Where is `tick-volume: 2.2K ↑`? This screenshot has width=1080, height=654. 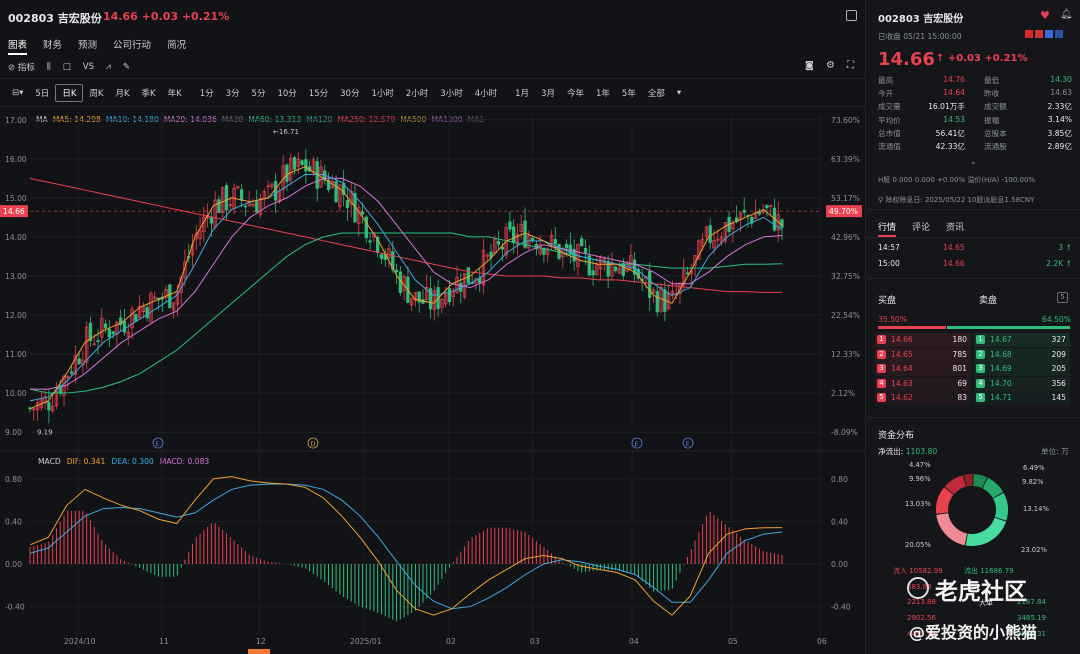 tick-volume: 2.2K ↑ is located at coordinates (1059, 263).